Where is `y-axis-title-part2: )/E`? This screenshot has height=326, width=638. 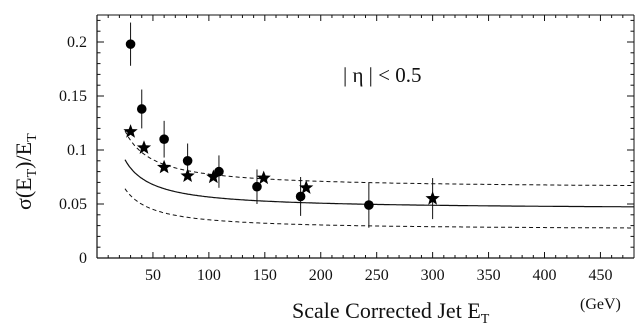
y-axis-title-part2: )/E is located at coordinates (23, 155).